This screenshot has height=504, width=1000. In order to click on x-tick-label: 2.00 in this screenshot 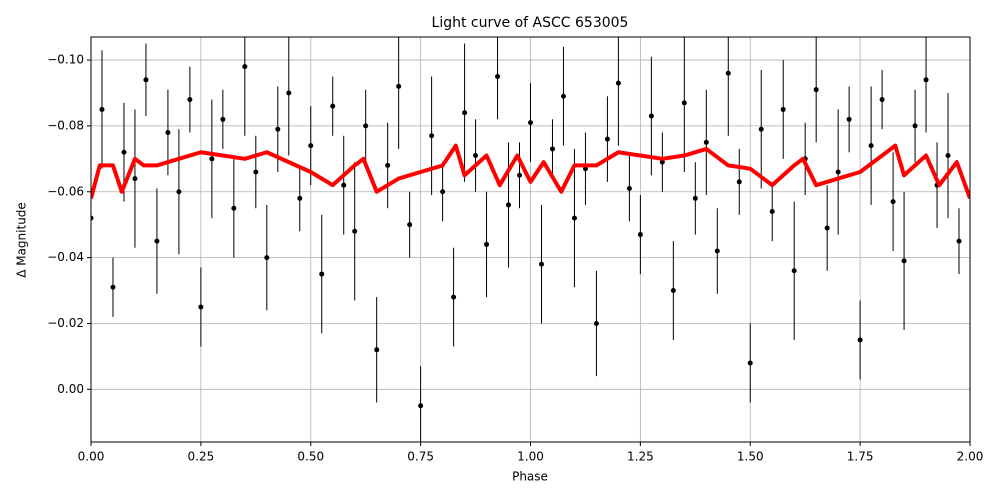, I will do `click(970, 457)`.